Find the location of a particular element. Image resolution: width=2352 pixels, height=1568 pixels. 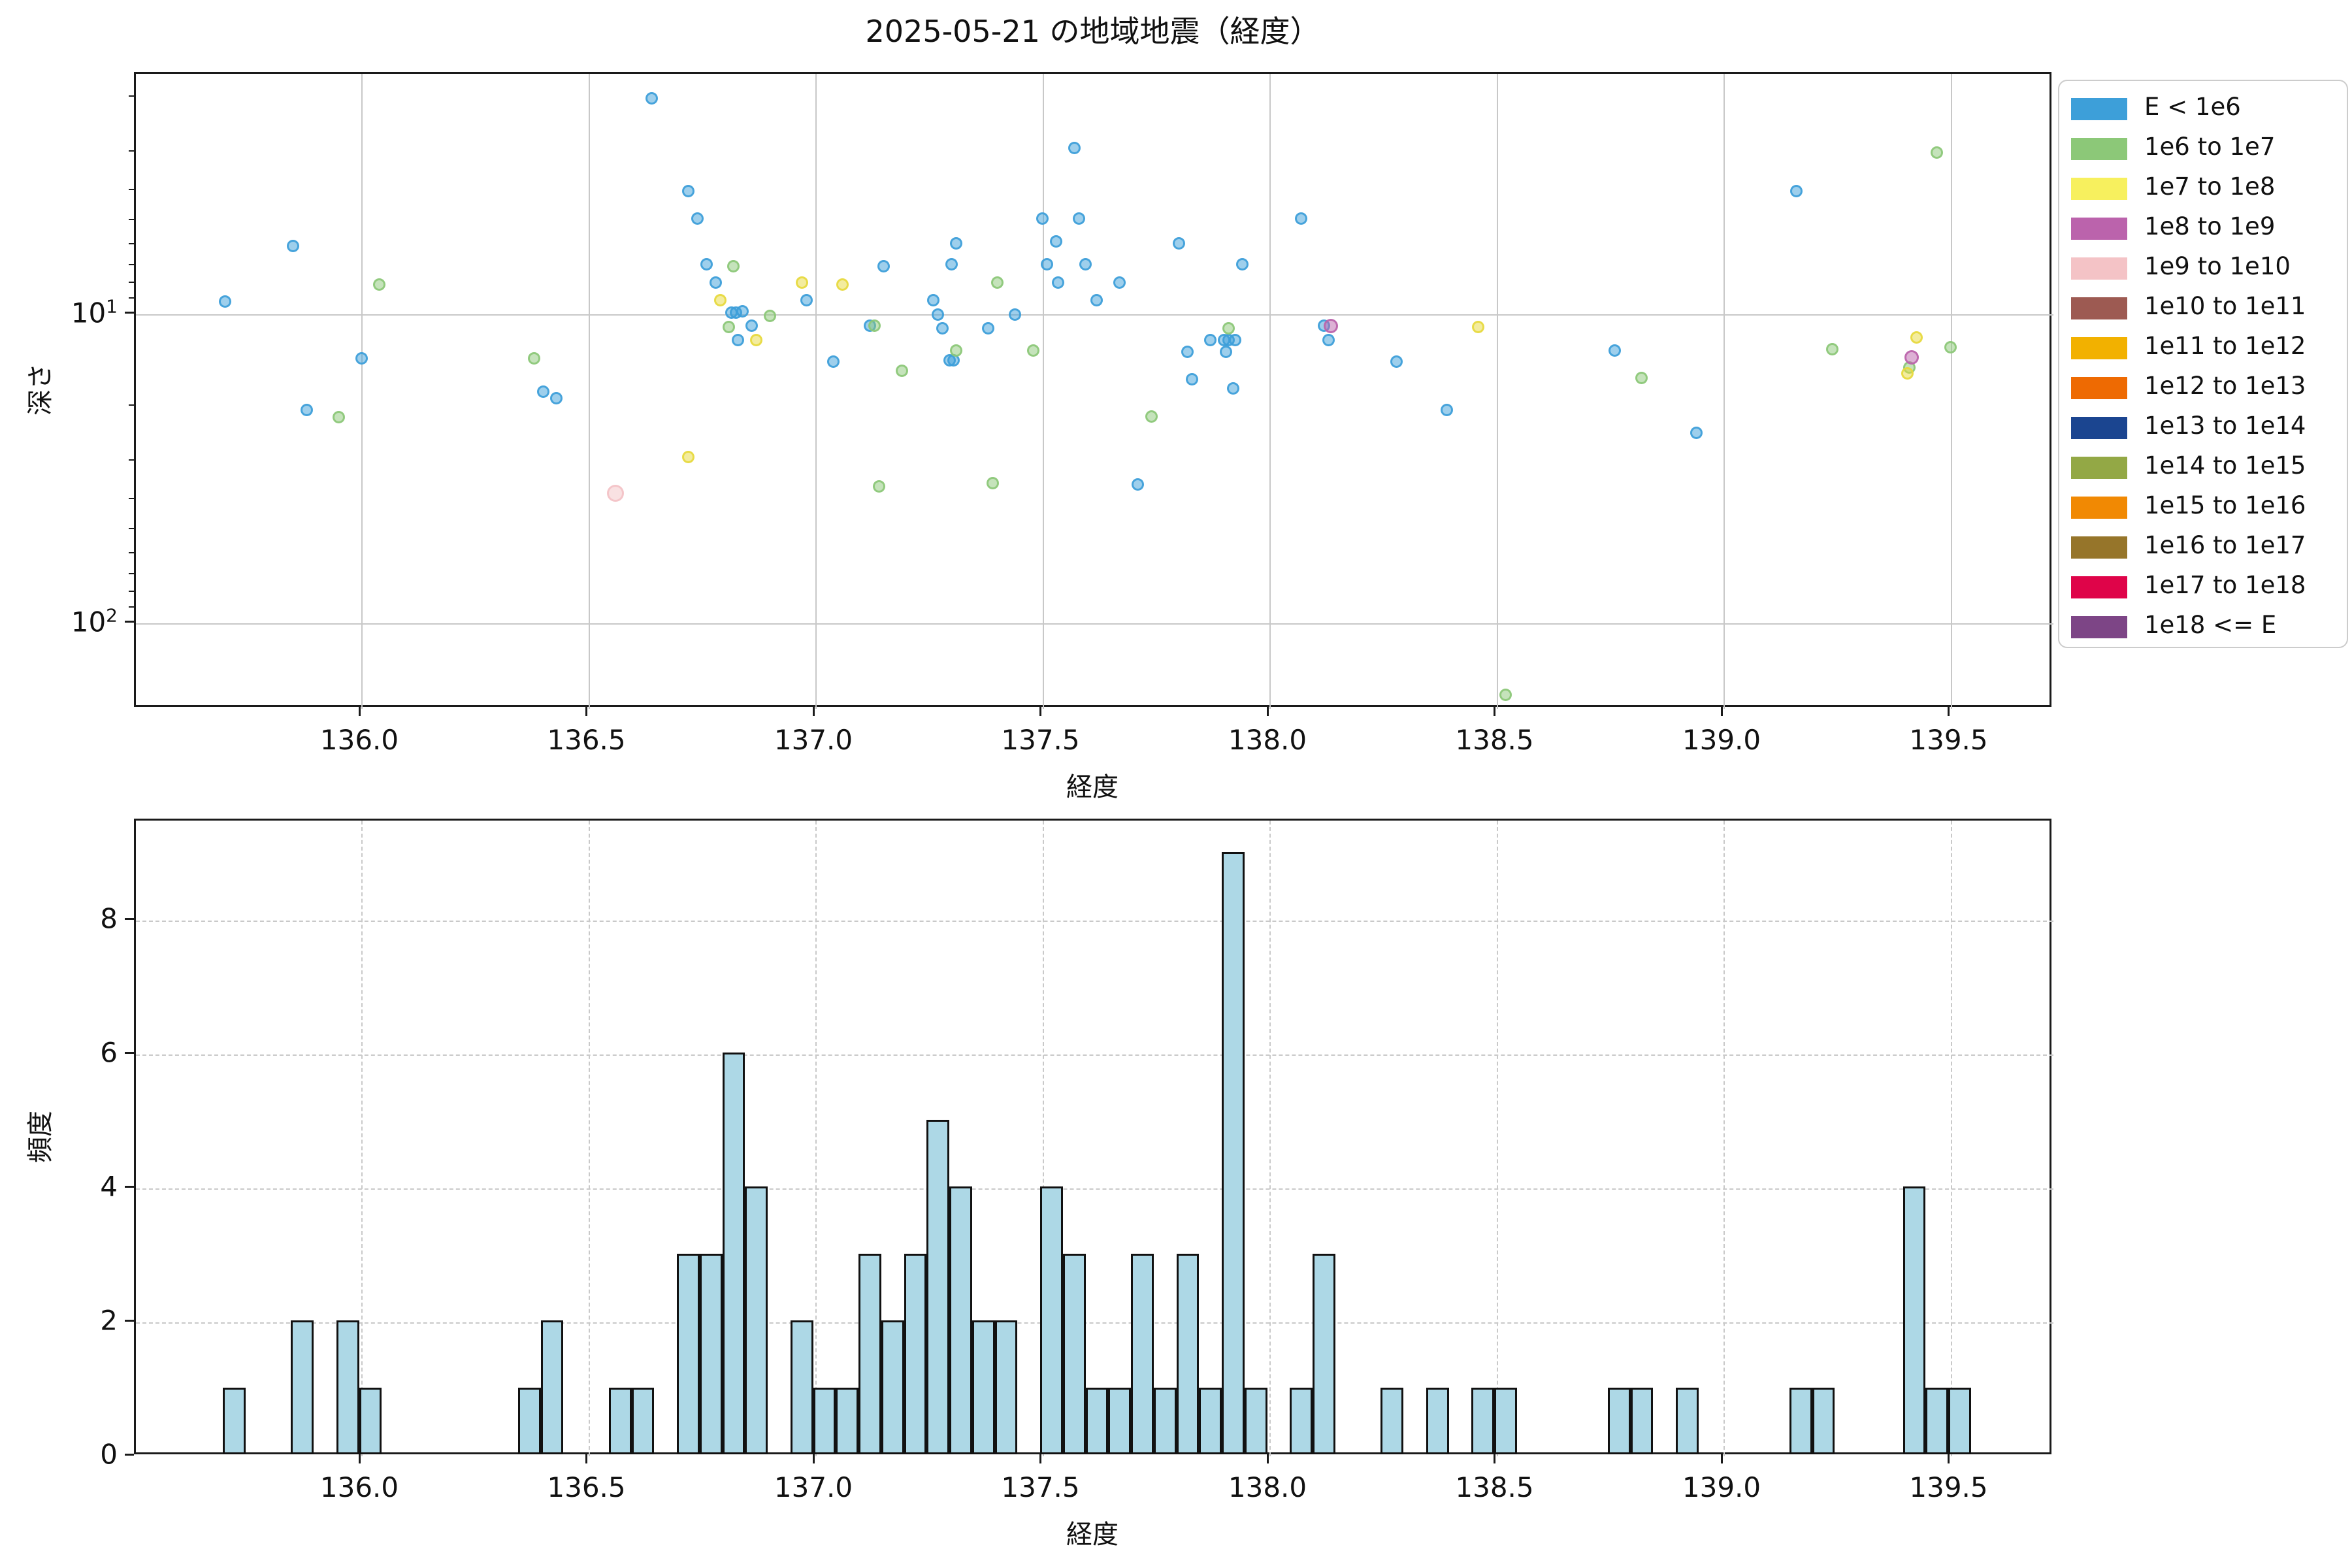

hist-x-tick-label: 136.5 is located at coordinates (586, 1487).